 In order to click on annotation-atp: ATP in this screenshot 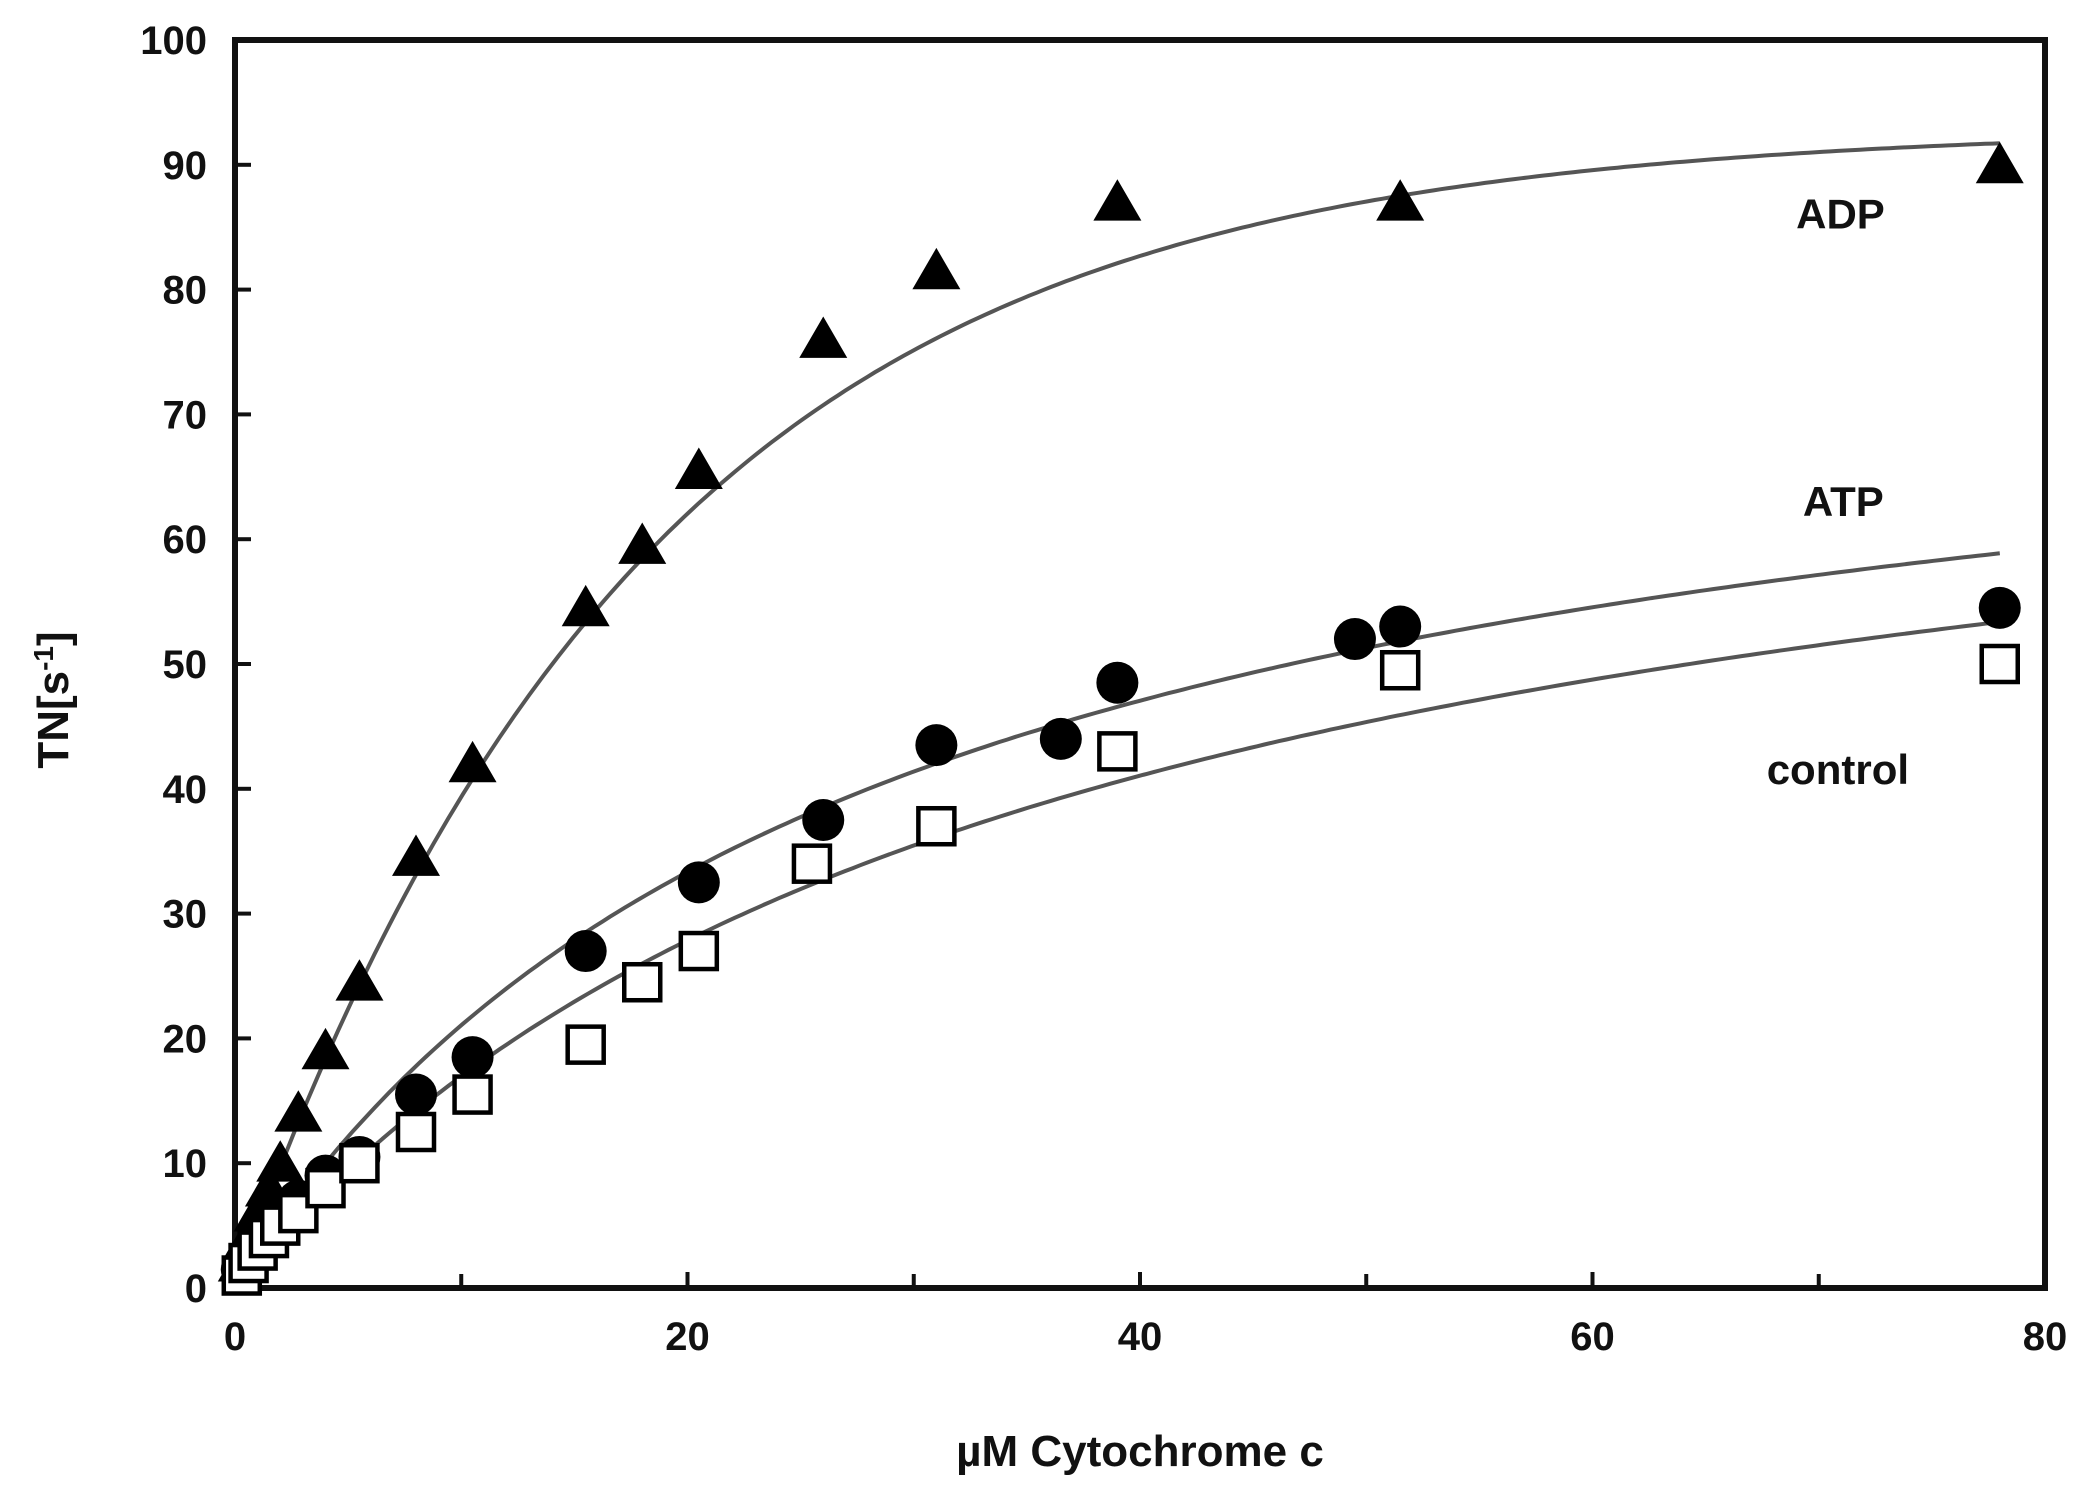, I will do `click(1843, 501)`.